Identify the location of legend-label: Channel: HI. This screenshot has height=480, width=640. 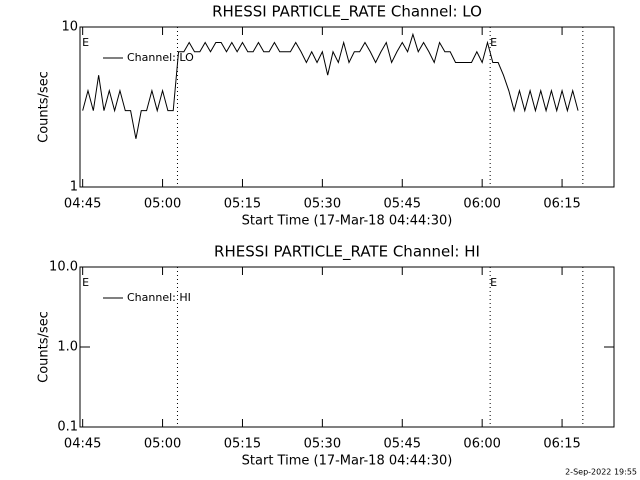
(159, 297).